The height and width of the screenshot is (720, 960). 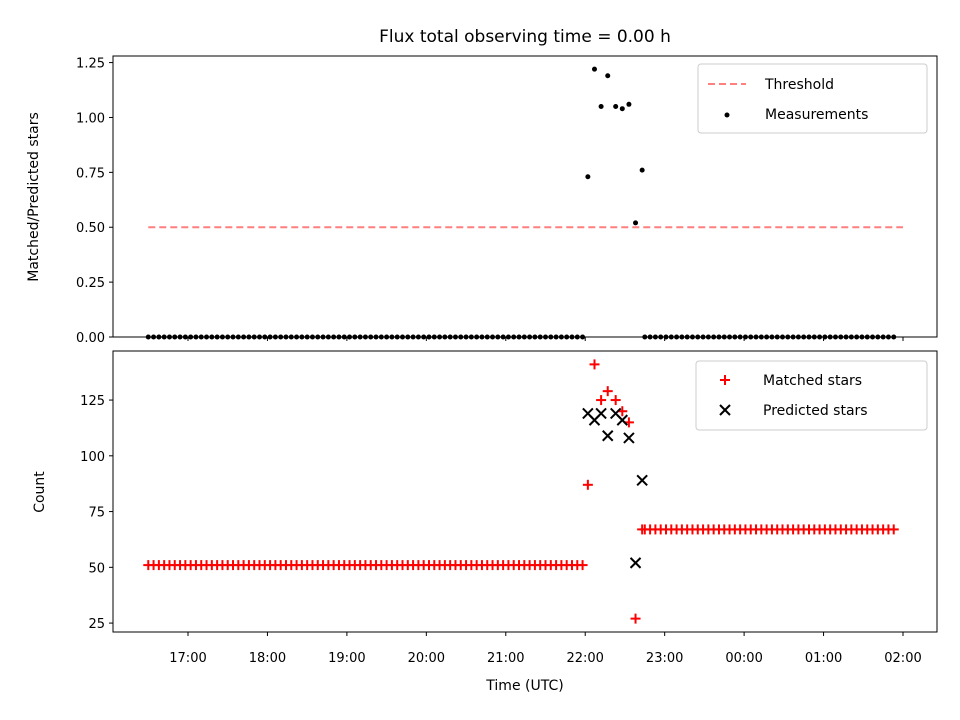 What do you see at coordinates (816, 115) in the screenshot?
I see `measurements-legend-label: Measurements` at bounding box center [816, 115].